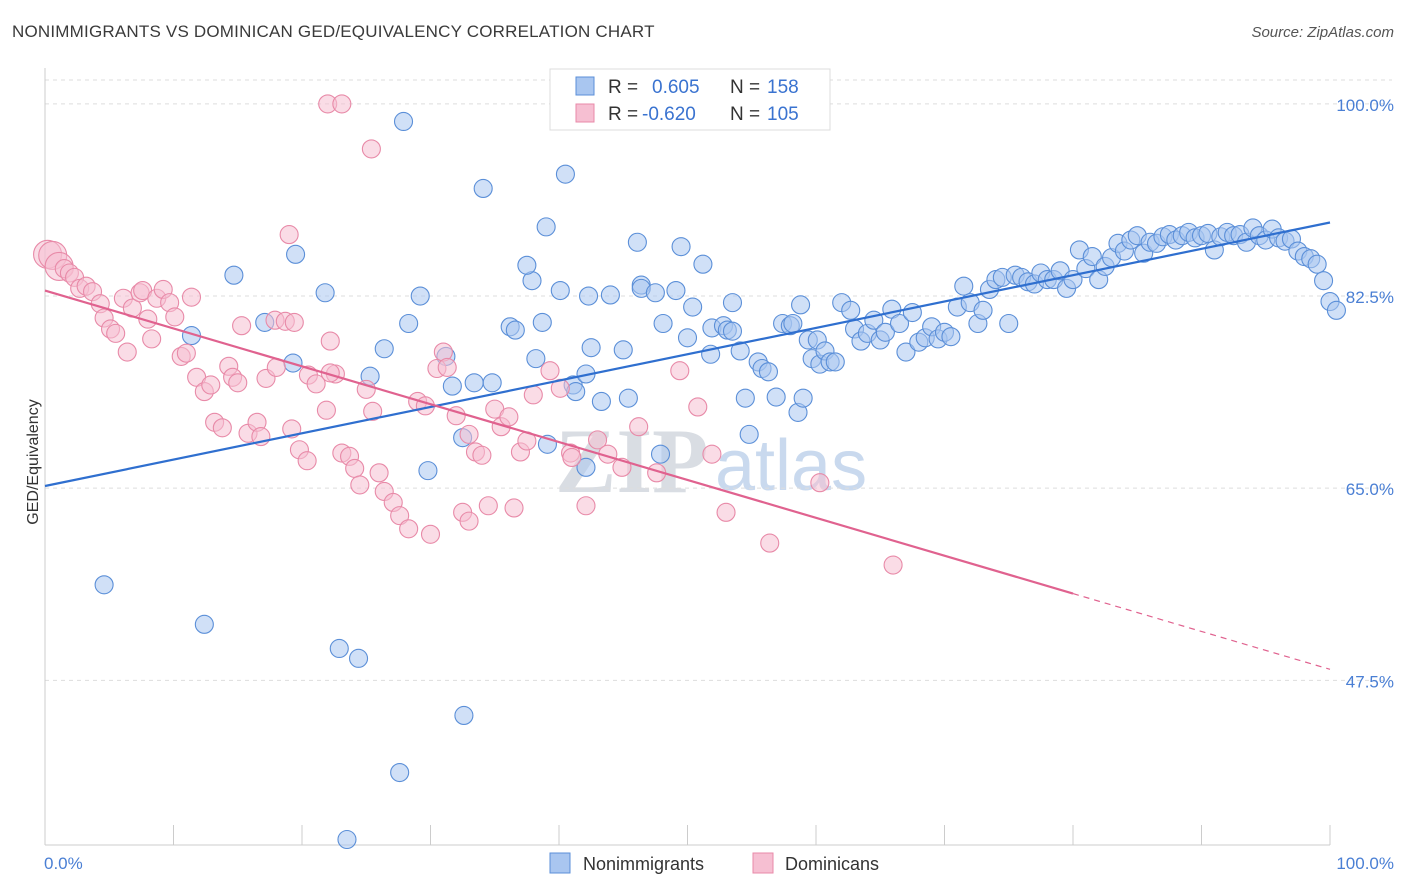  I want to click on x-tick-label-min: 0.0%, so click(63, 863).